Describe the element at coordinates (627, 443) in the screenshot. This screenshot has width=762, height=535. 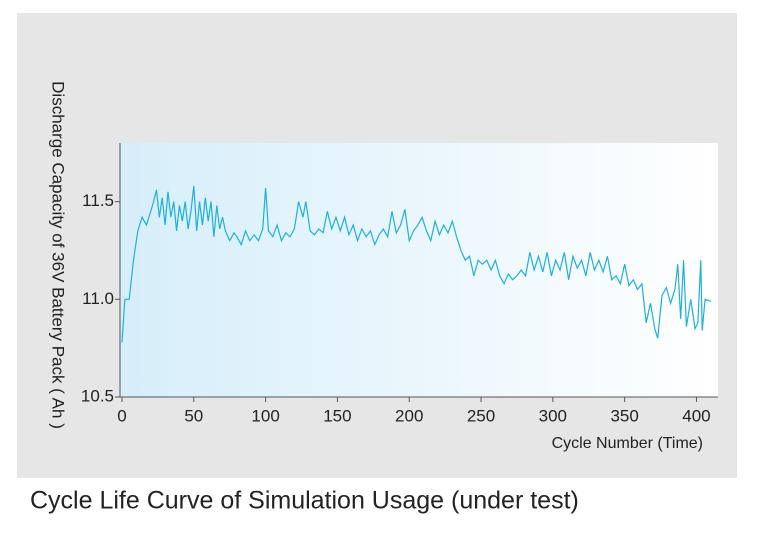
I see `x-axis-label: Cycle Number (Time)` at that location.